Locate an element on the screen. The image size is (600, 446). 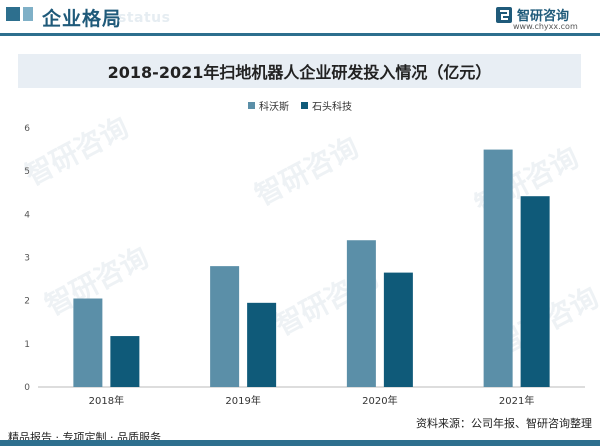
section-title: 企业格局 is located at coordinates (82, 19).